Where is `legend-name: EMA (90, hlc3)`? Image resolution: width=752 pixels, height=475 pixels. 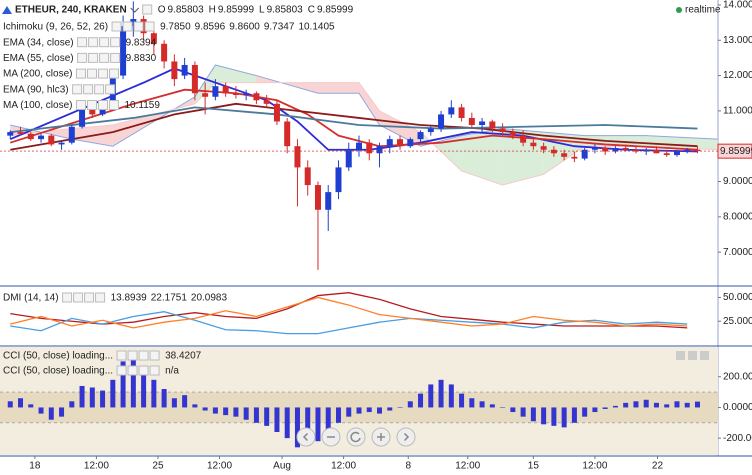 legend-name: EMA (90, hlc3) is located at coordinates (36, 89).